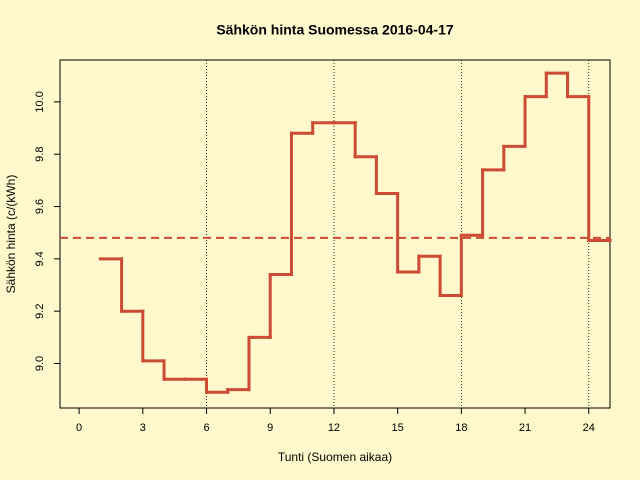 This screenshot has width=640, height=480. Describe the element at coordinates (79, 428) in the screenshot. I see `x-tick-label: 0` at that location.